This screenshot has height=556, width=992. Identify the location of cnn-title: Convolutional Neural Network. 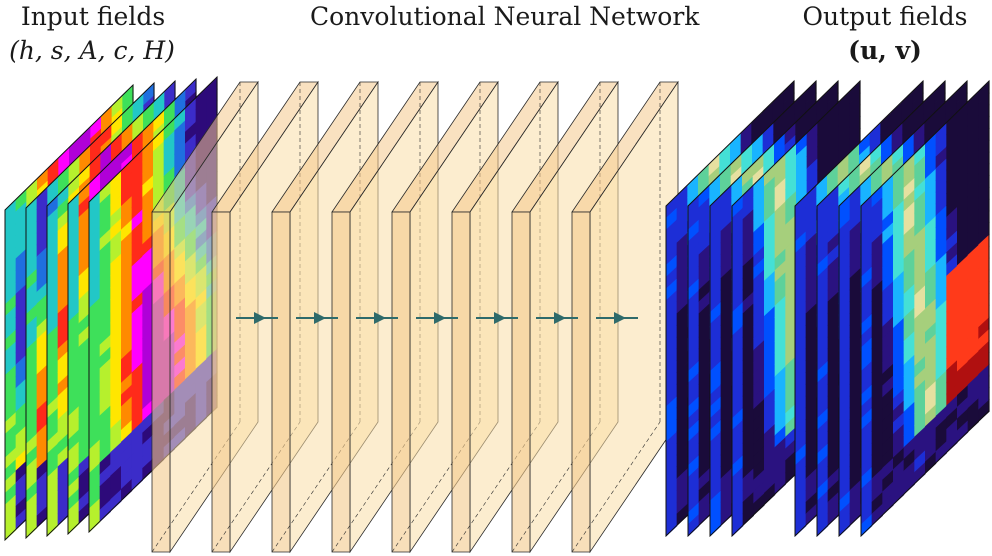
(505, 16).